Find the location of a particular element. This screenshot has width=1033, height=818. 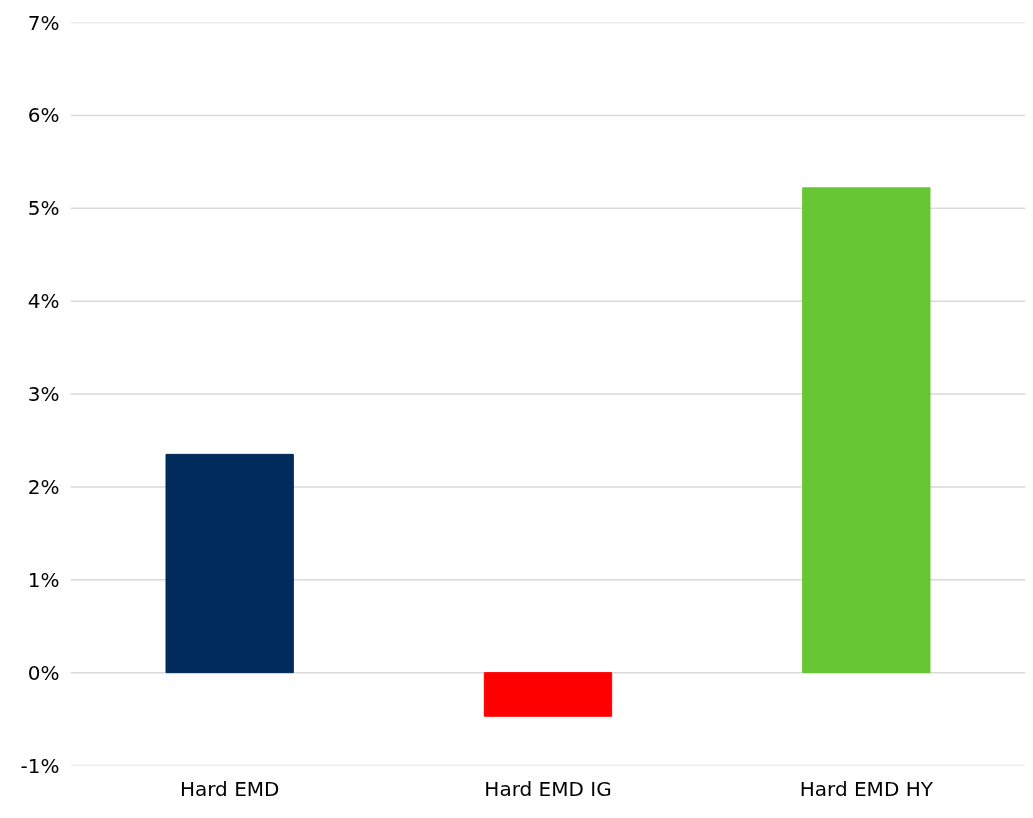

y-tick-label: 7% is located at coordinates (43, 22).